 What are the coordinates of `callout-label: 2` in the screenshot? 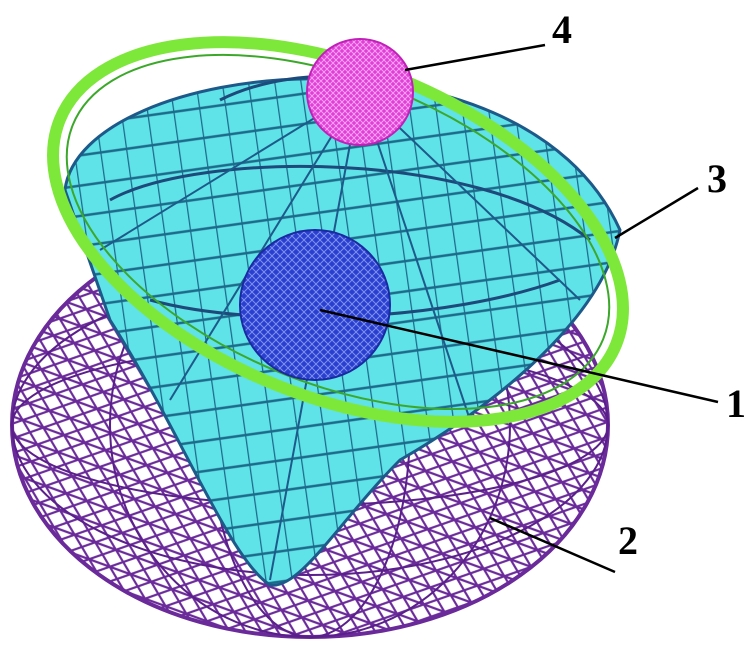 It's located at (628, 540).